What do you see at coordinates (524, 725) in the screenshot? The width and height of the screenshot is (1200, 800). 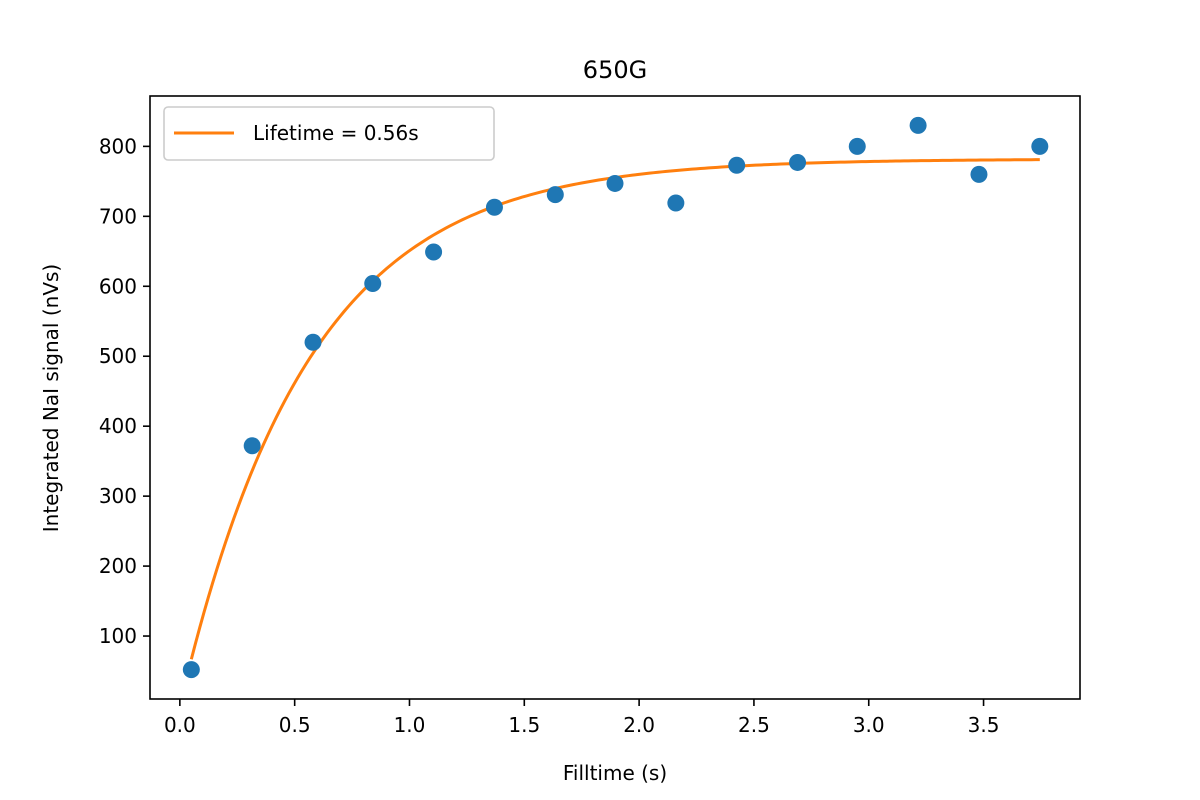 I see `x-tick-label: 1.5` at bounding box center [524, 725].